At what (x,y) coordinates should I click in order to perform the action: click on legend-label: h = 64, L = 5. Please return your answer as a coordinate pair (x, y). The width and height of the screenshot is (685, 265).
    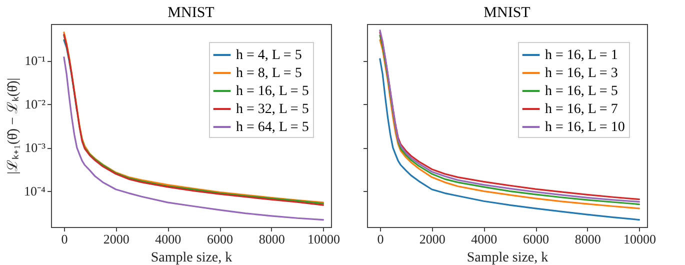
    Looking at the image, I should click on (272, 127).